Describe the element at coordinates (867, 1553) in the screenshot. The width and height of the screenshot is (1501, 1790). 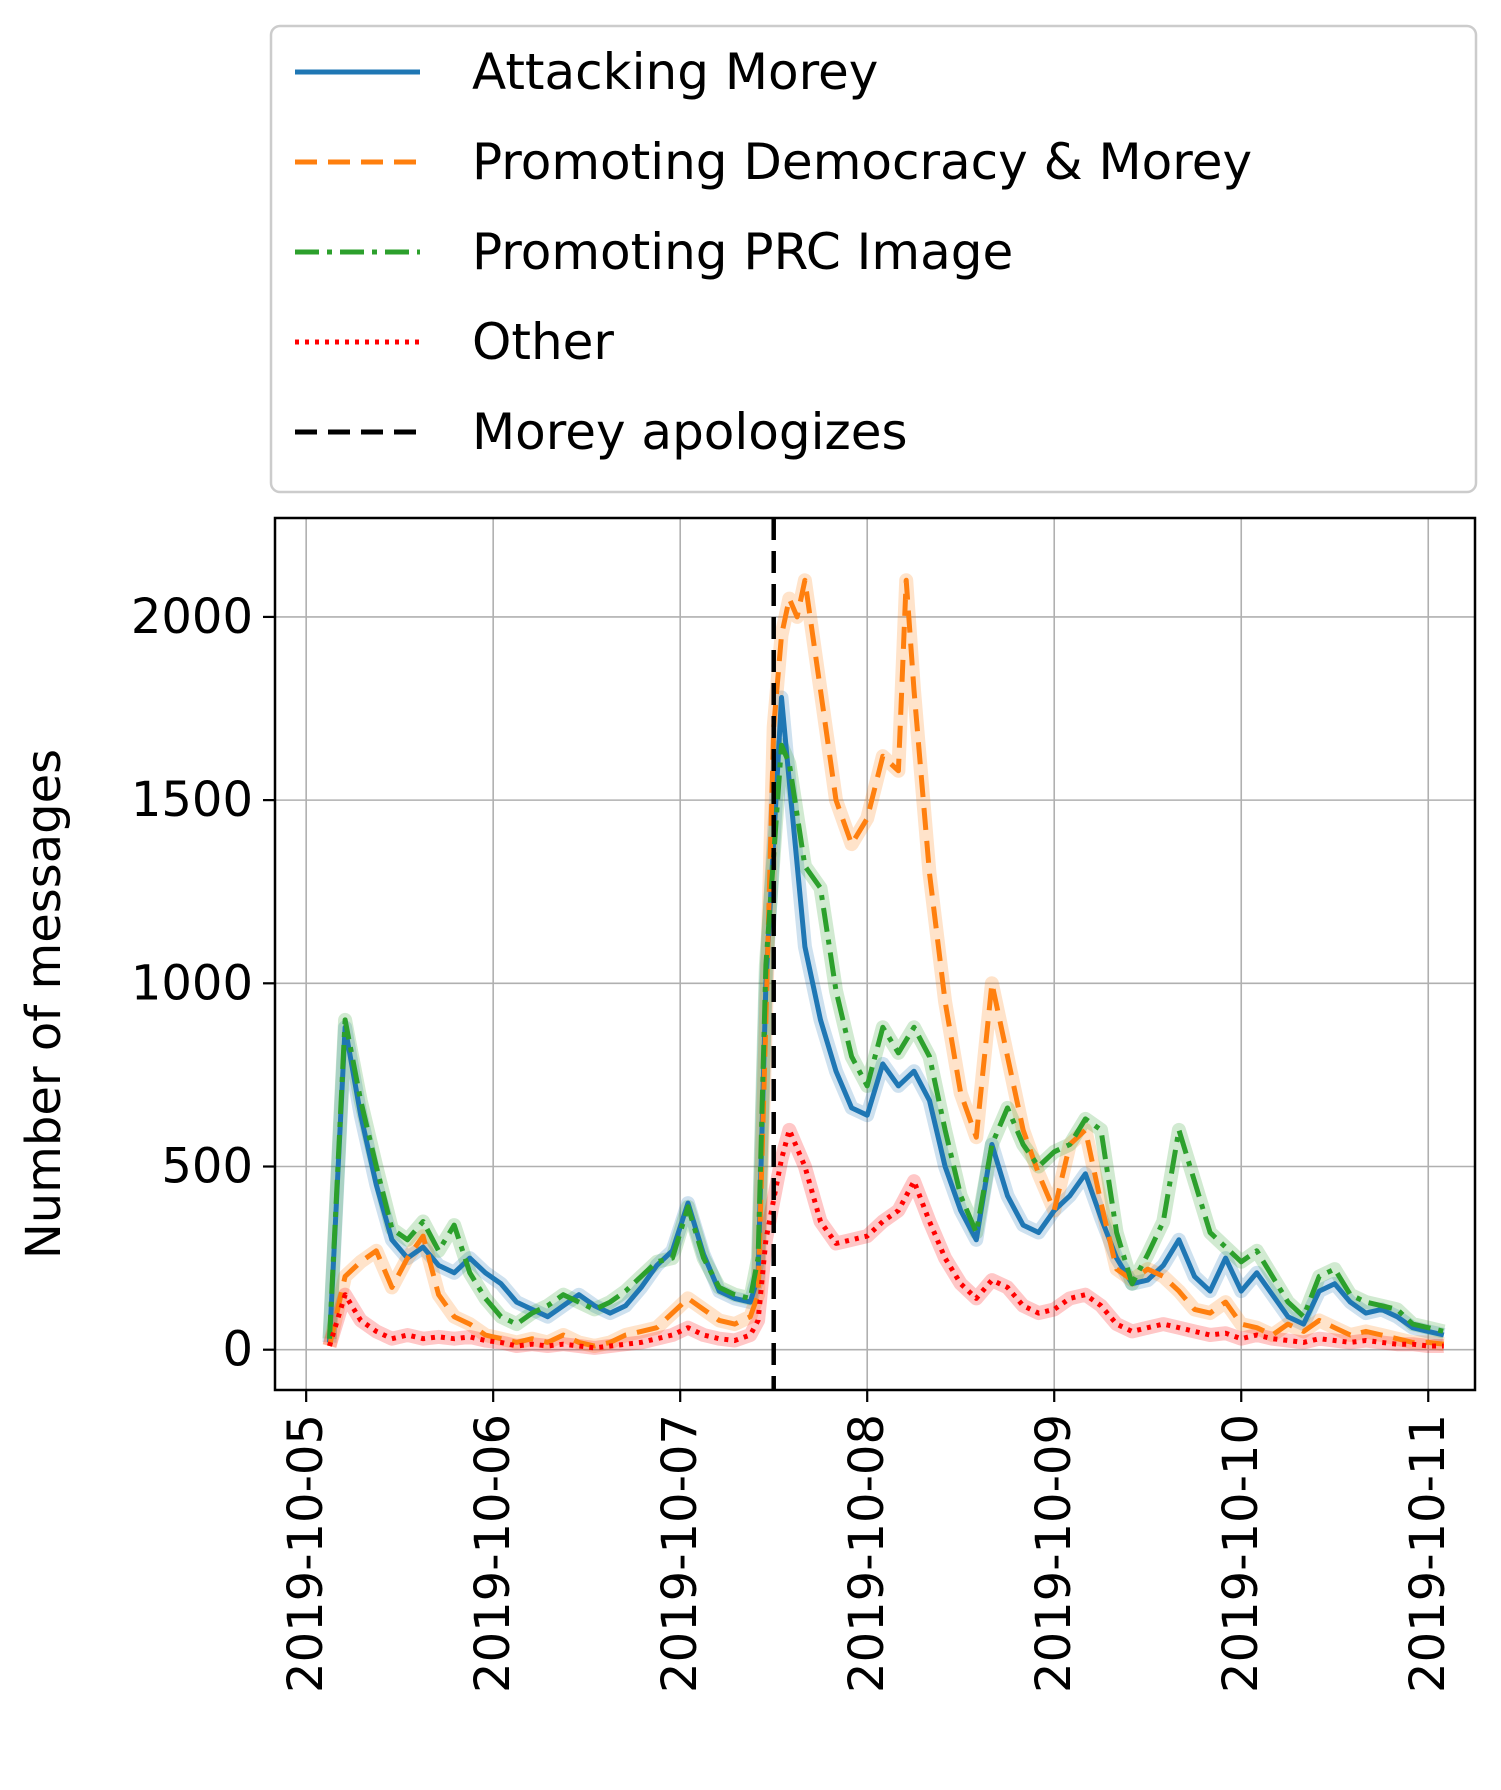
I see `x-tick-label: 2019-10-08` at that location.